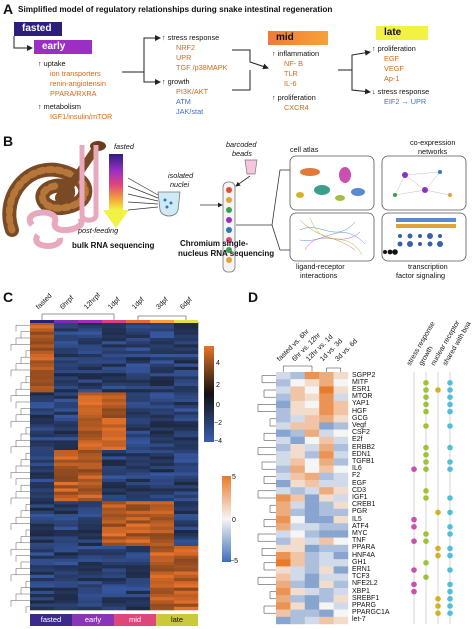  What do you see at coordinates (226, 519) in the screenshot?
I see `d-color-legend` at bounding box center [226, 519].